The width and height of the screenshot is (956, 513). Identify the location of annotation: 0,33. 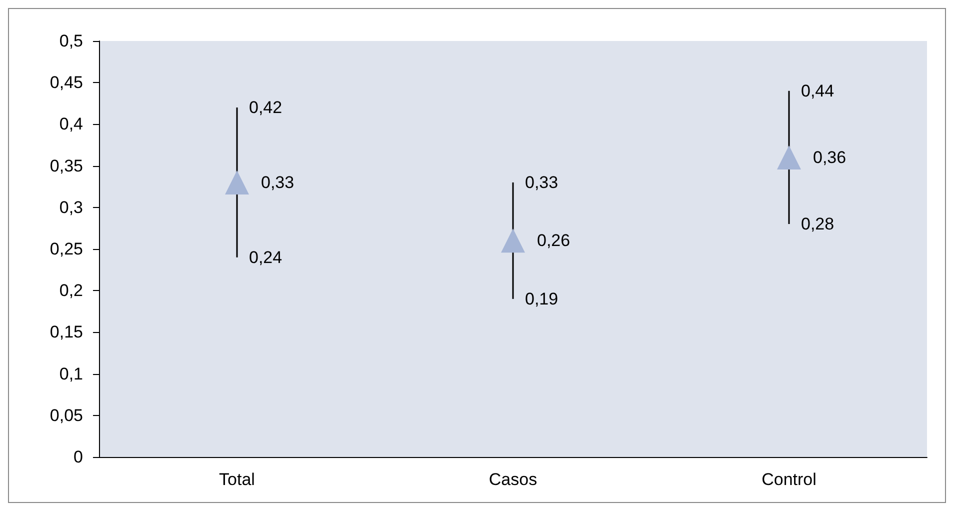
(541, 182).